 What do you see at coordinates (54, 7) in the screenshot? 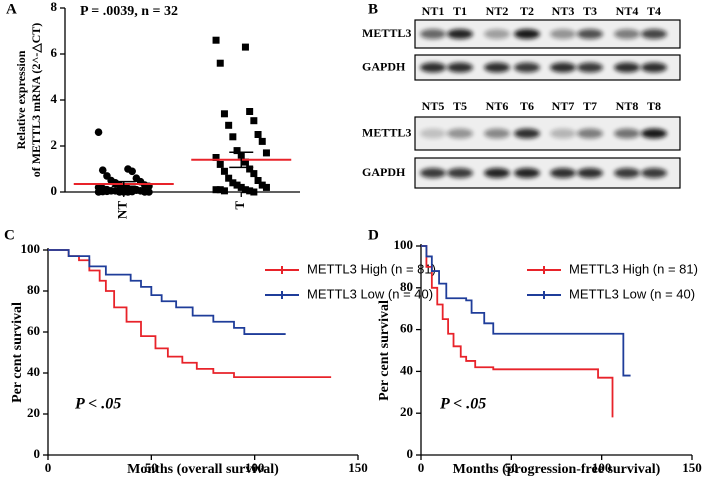
I see `y-tick-label: 8` at bounding box center [54, 7].